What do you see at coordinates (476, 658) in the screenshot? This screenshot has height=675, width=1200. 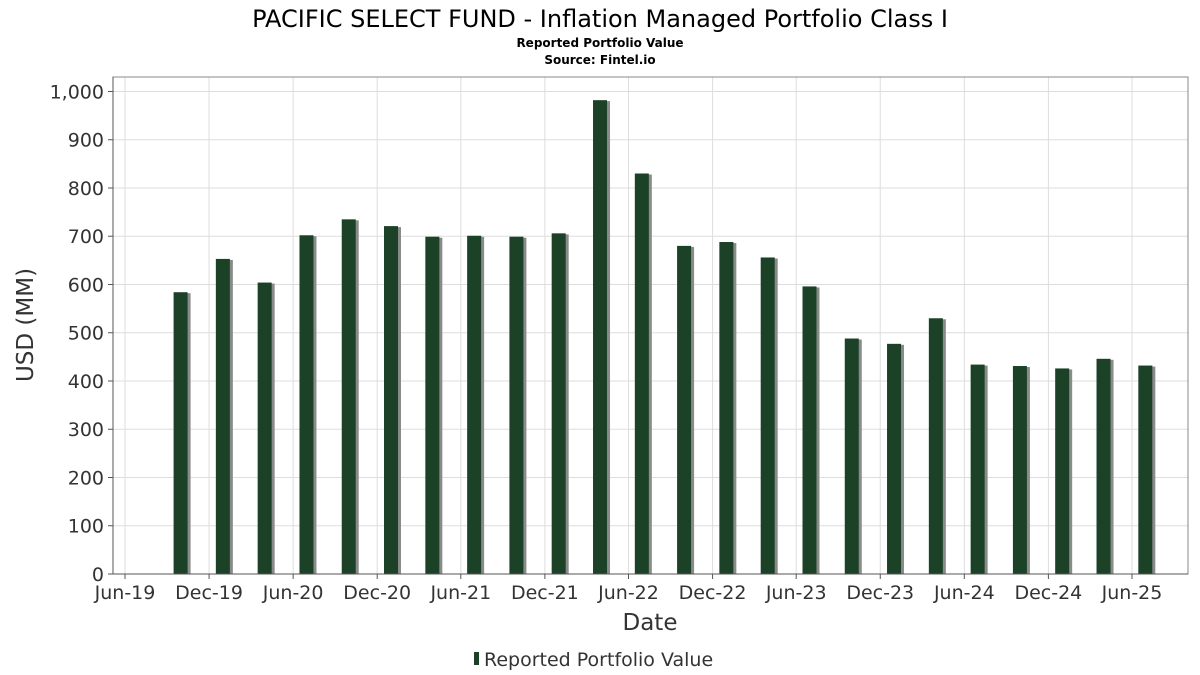 I see `legend-swatch` at bounding box center [476, 658].